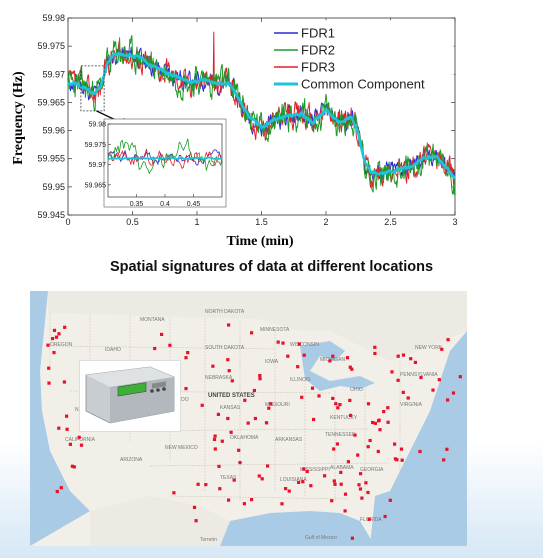 Image resolution: width=543 pixels, height=558 pixels. I want to click on state-label: PENNSYLVANIA, so click(419, 375).